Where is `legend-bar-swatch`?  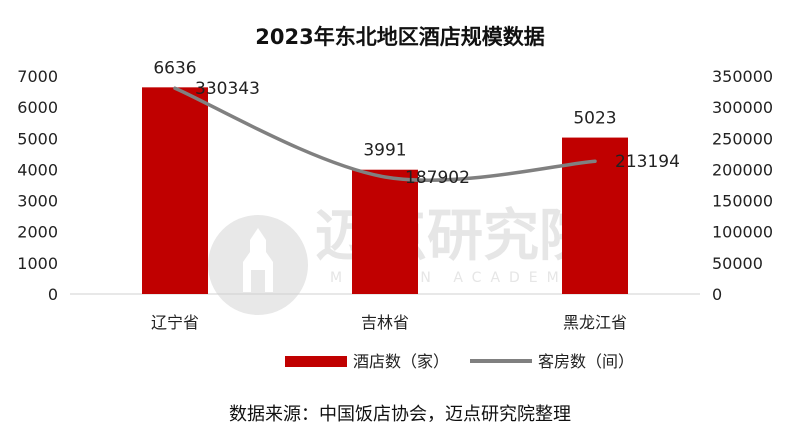
legend-bar-swatch is located at coordinates (316, 361).